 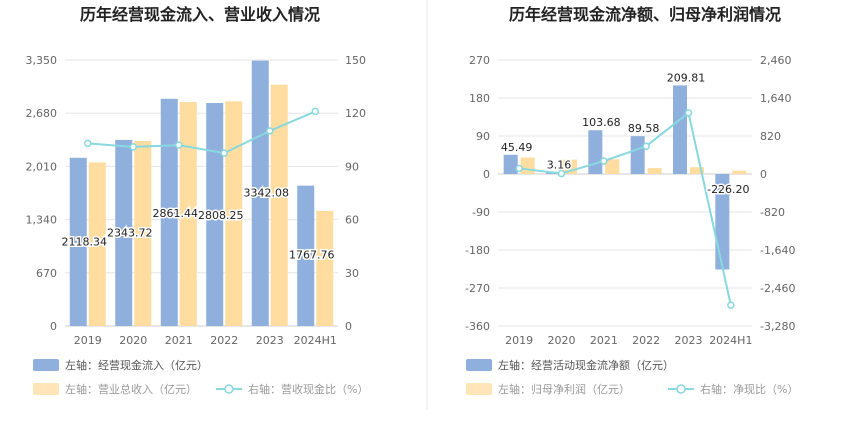 I want to click on chart-title: 历年经营现金流净额、归母净利润情况, so click(x=645, y=14).